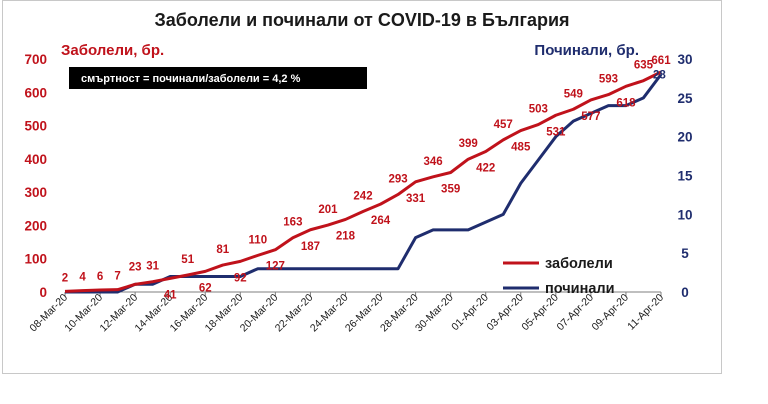 The height and width of the screenshot is (404, 768). I want to click on data-label-cases: 81, so click(222, 250).